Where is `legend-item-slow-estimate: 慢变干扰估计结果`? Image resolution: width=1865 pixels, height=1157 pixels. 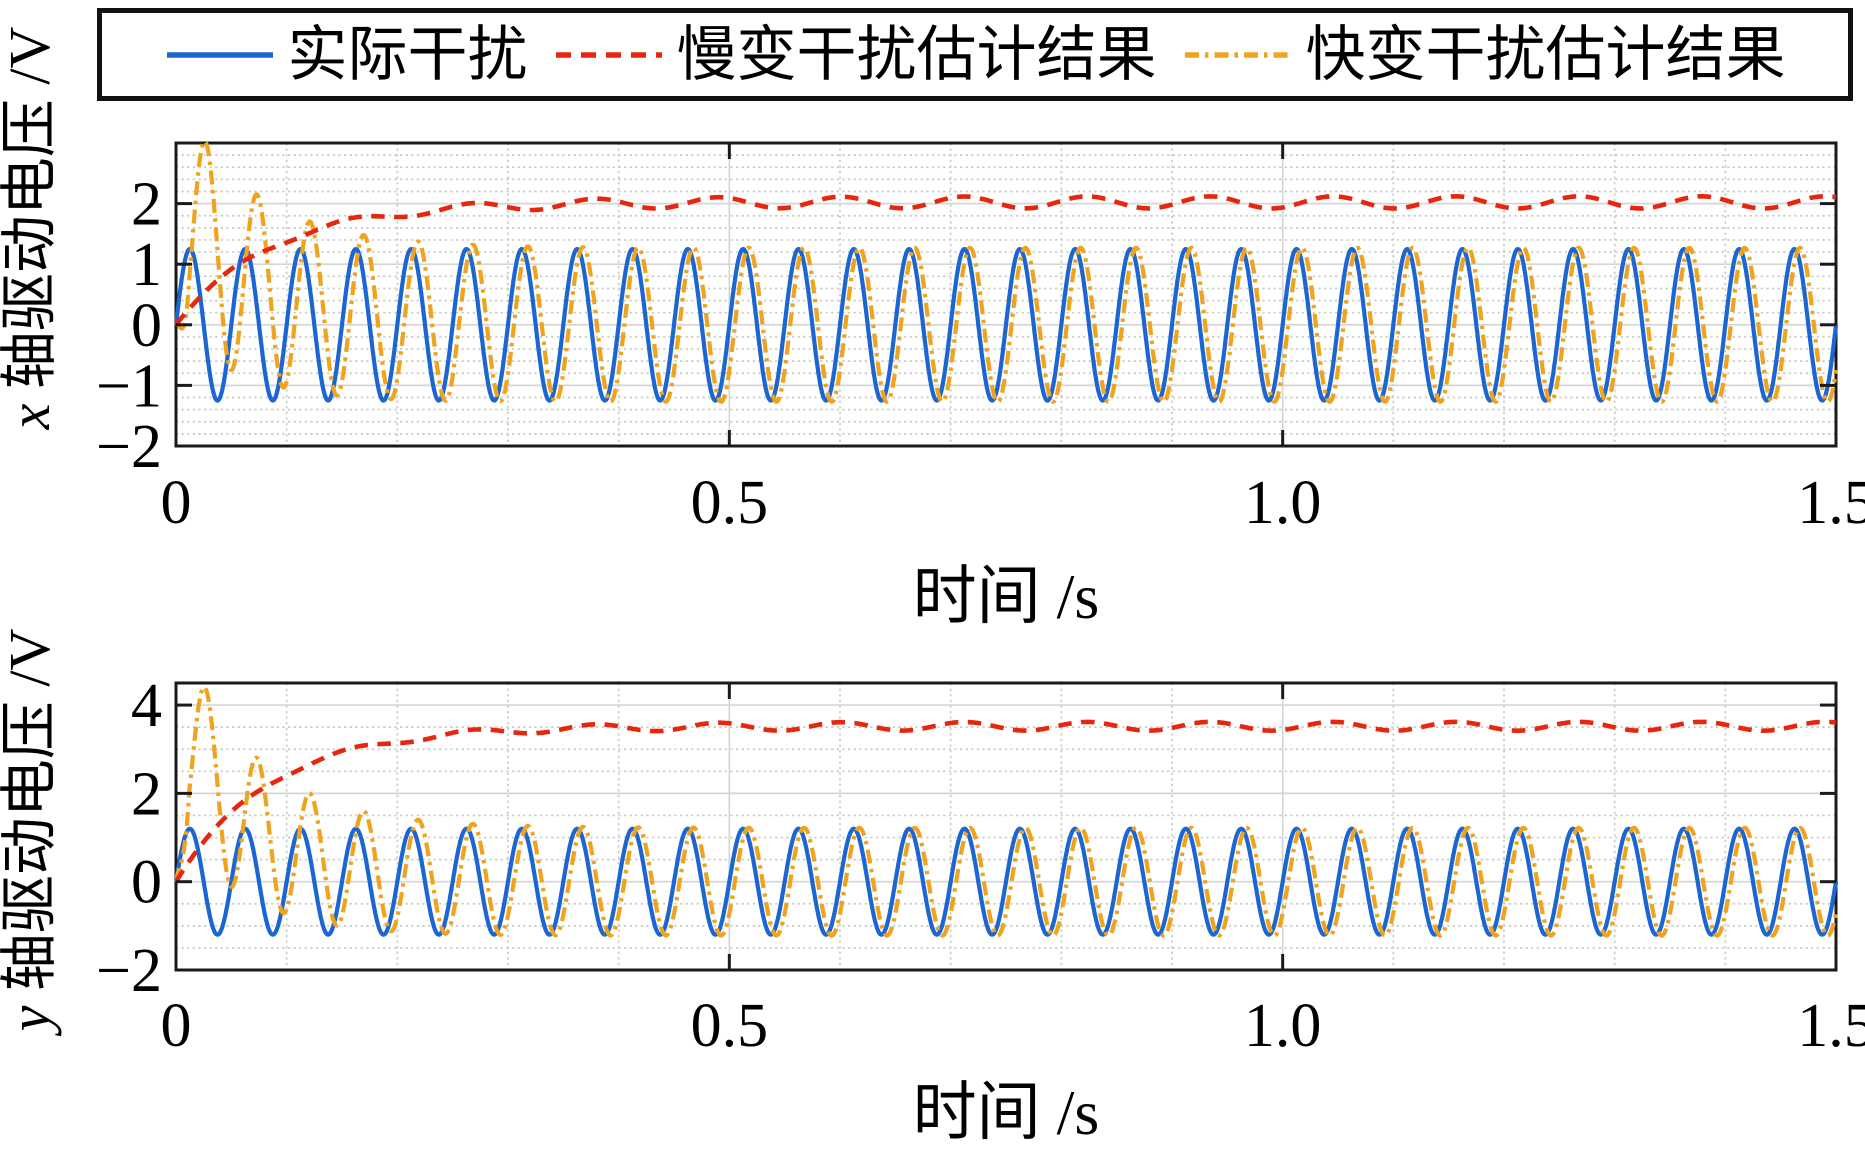 legend-item-slow-estimate: 慢变干扰估计结果 is located at coordinates (855, 55).